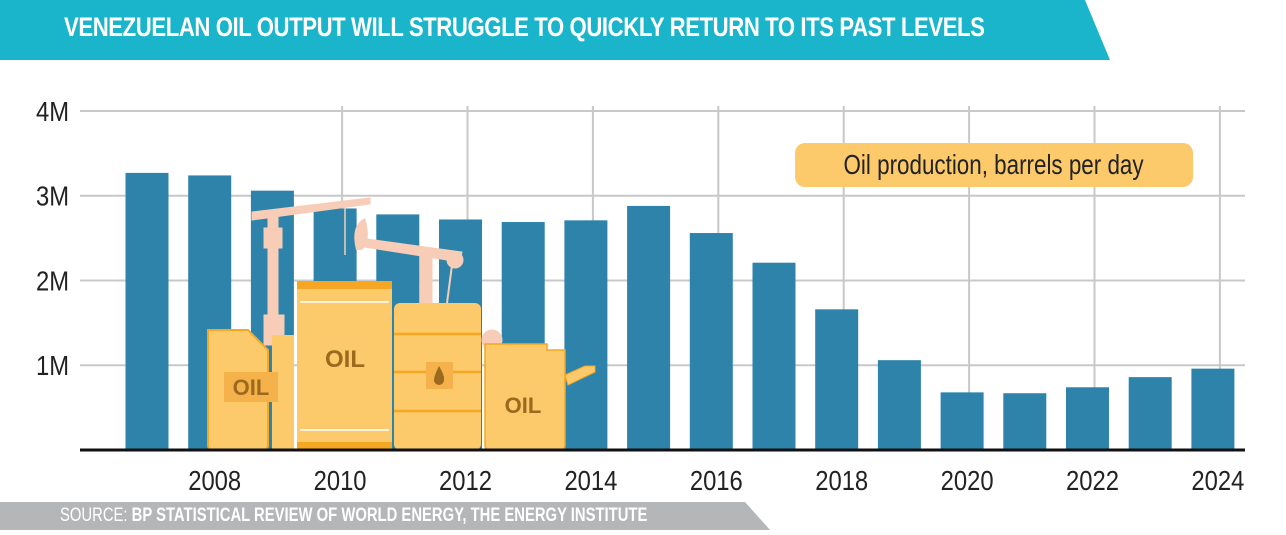 The height and width of the screenshot is (535, 1286). I want to click on bar-2022, so click(1087, 418).